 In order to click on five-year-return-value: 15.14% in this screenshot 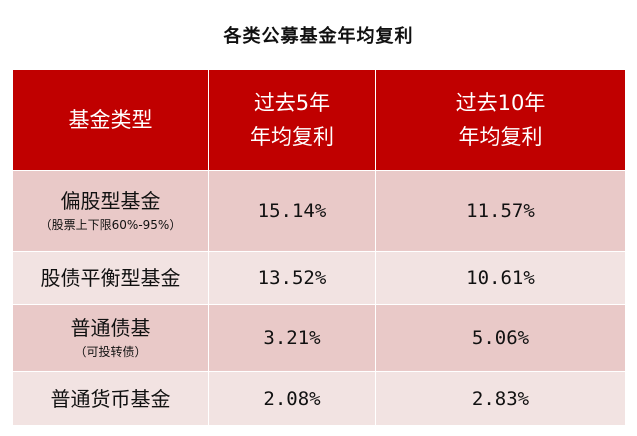, I will do `click(292, 211)`.